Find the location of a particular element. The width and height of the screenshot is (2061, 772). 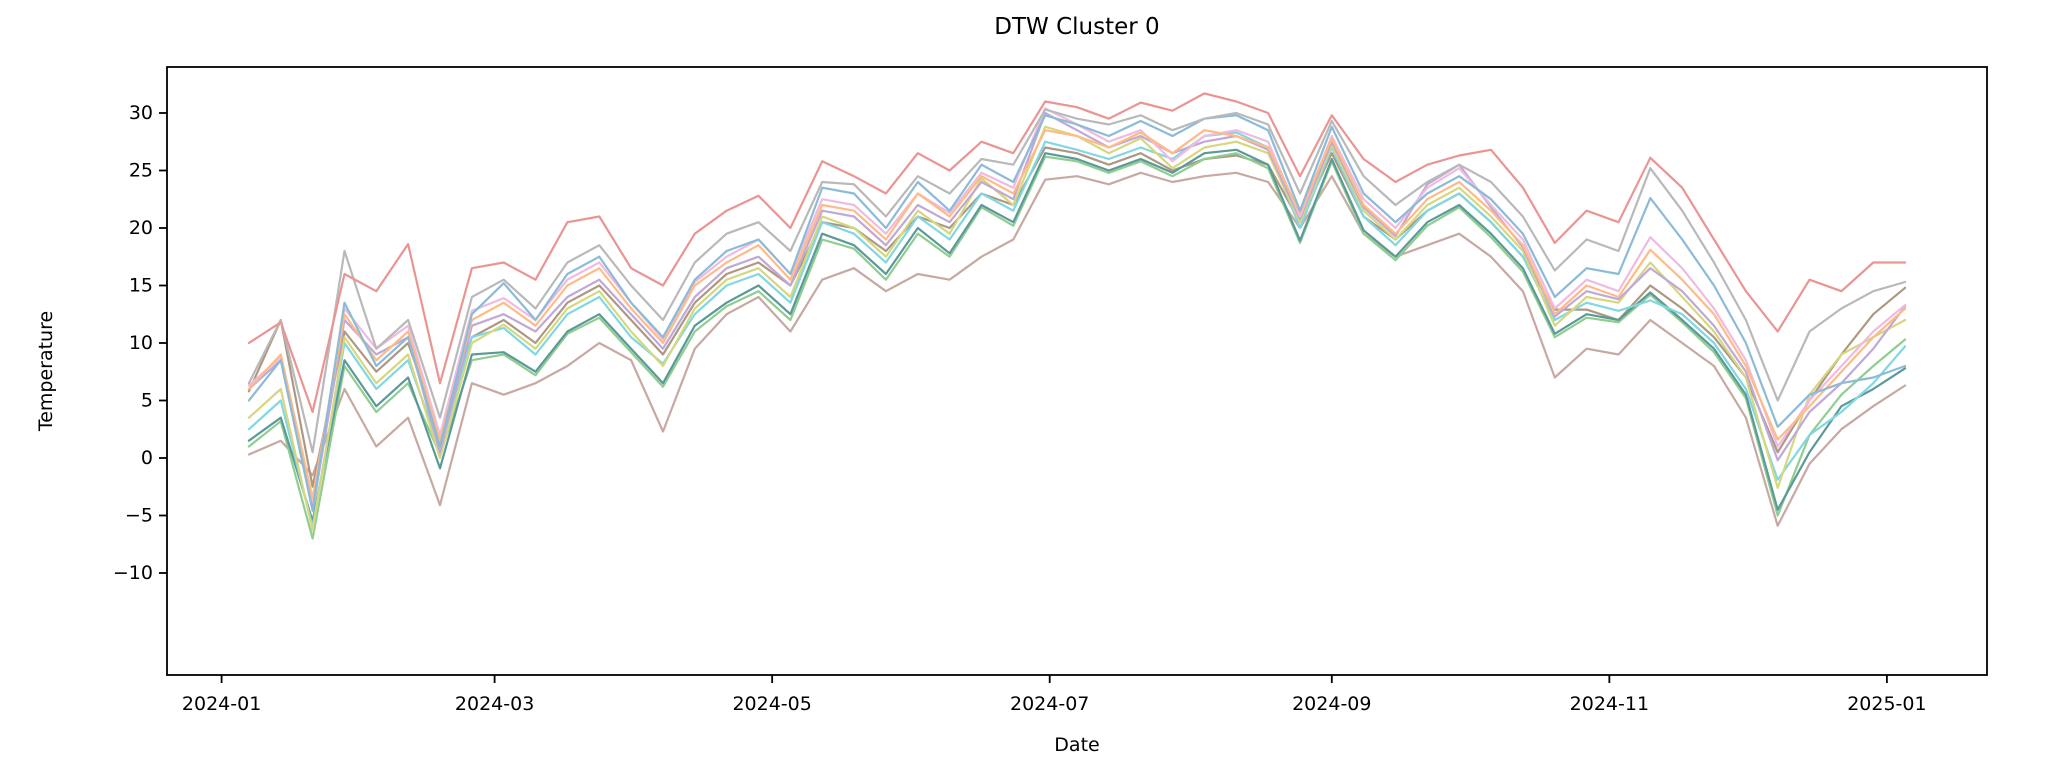

y-tick-label: 0 is located at coordinates (147, 458).